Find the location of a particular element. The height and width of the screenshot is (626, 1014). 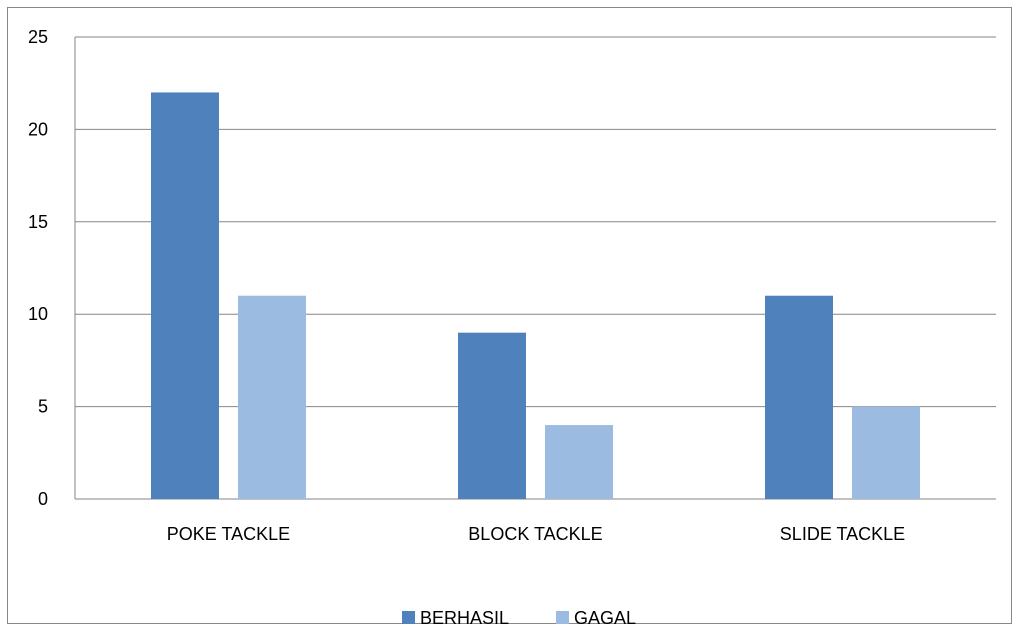

x-category-label: POKE TACKLE is located at coordinates (228, 534).